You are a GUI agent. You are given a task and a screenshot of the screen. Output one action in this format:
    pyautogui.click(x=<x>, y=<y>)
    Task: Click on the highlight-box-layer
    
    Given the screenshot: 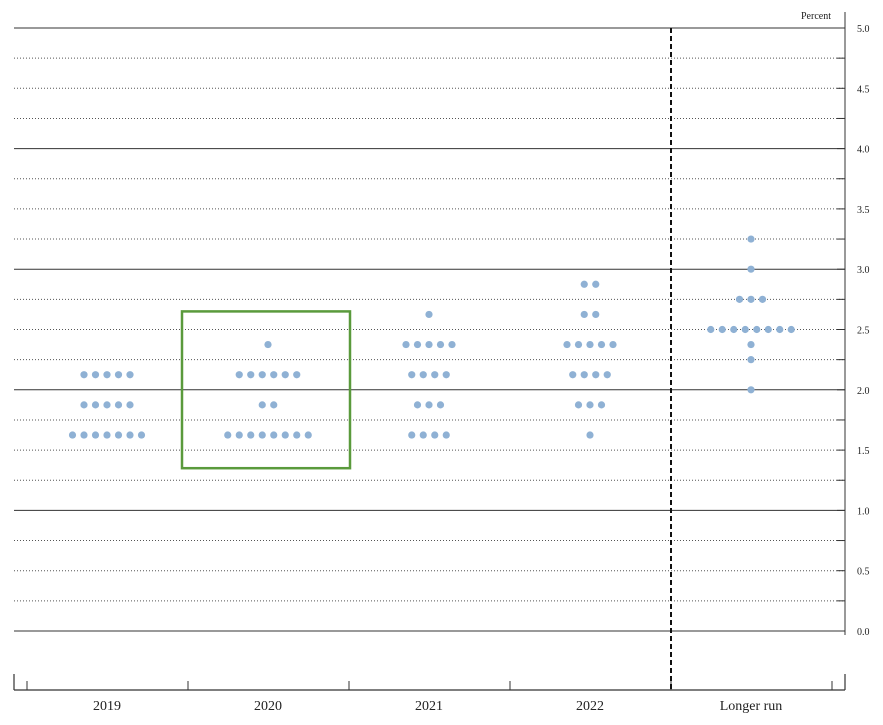 What is the action you would take?
    pyautogui.click(x=266, y=390)
    